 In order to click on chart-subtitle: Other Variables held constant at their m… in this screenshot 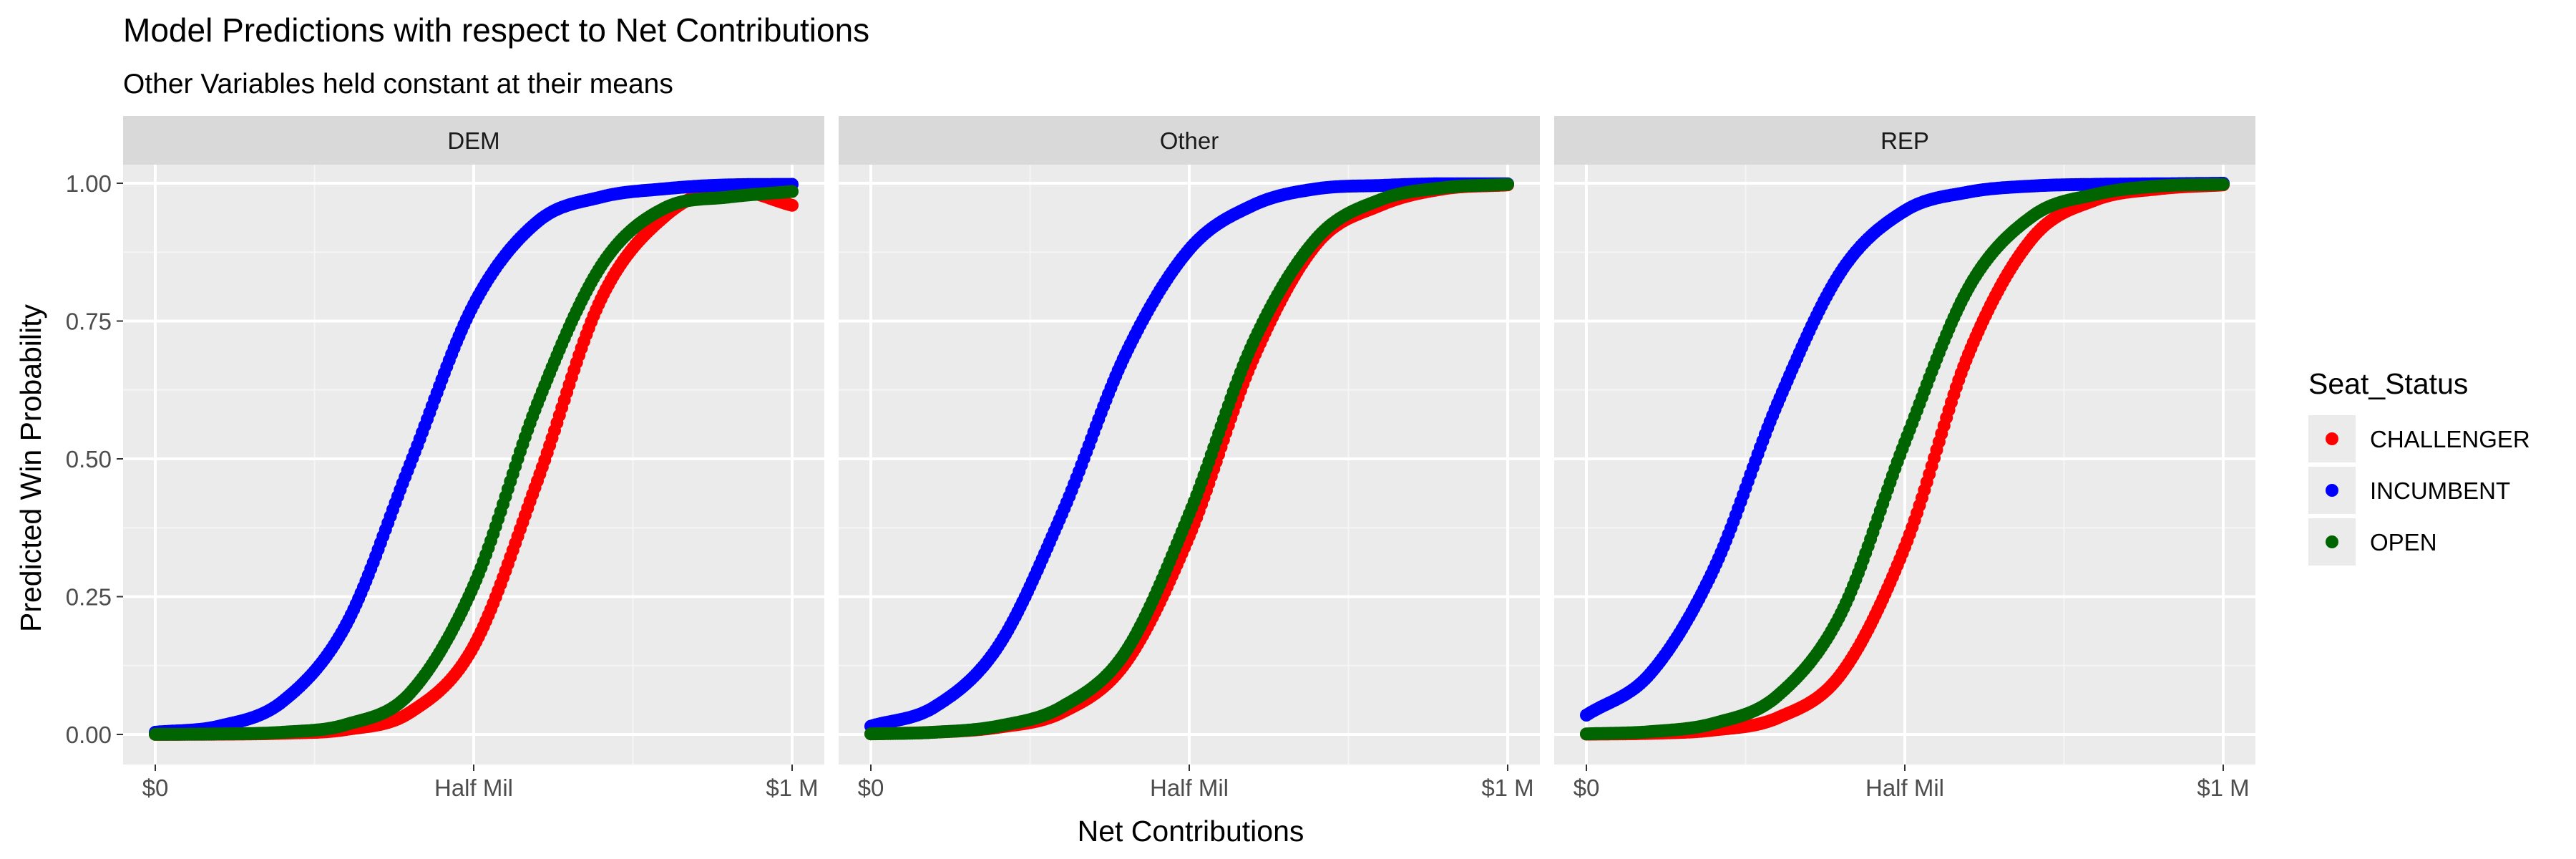, I will do `click(398, 84)`.